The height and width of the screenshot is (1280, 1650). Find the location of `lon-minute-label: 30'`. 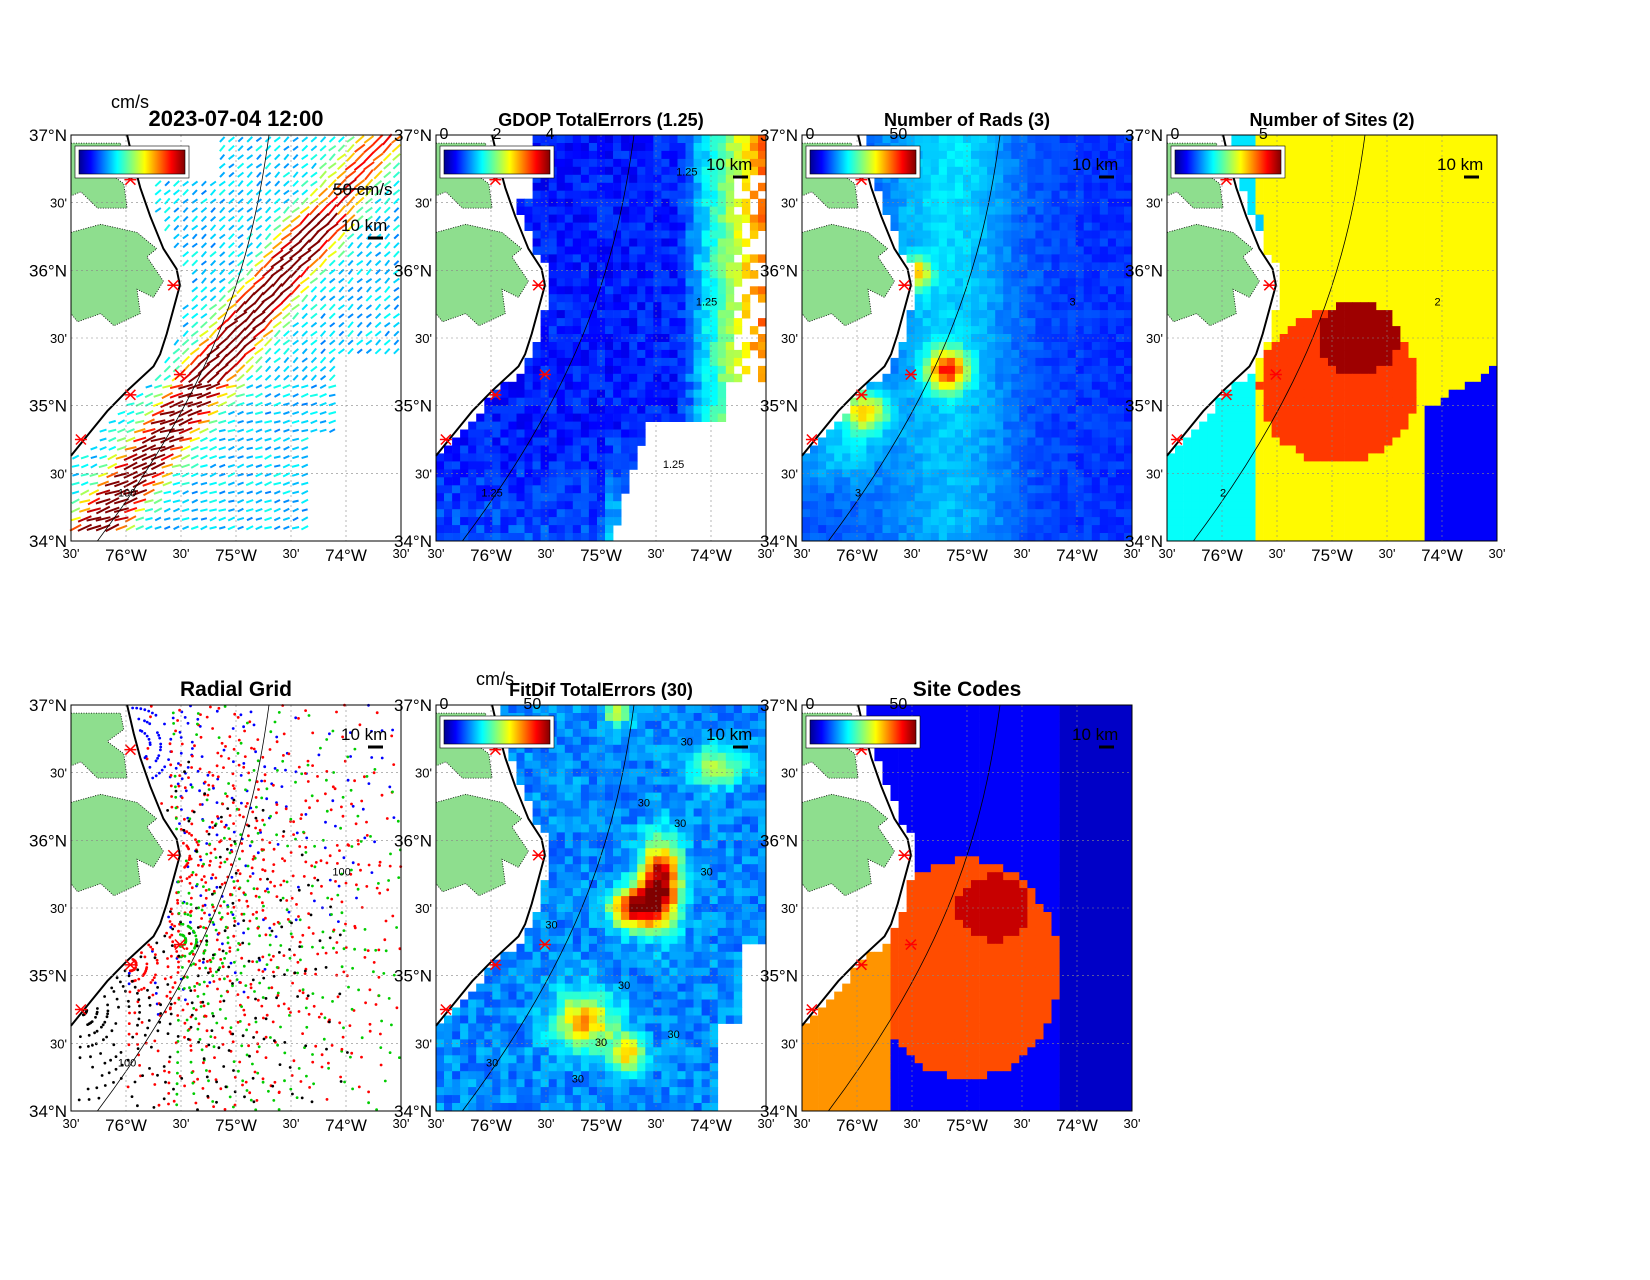

lon-minute-label: 30' is located at coordinates (436, 553).